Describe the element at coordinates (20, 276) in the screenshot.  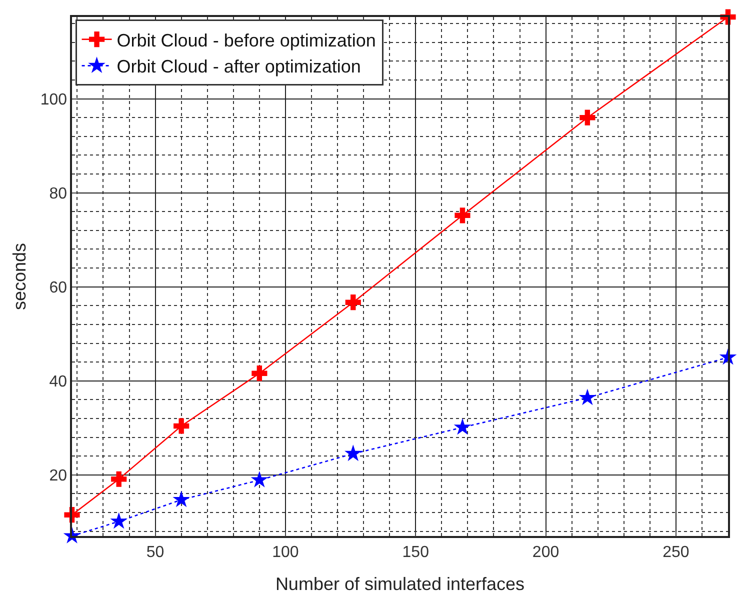
I see `y-axis-title: seconds` at that location.